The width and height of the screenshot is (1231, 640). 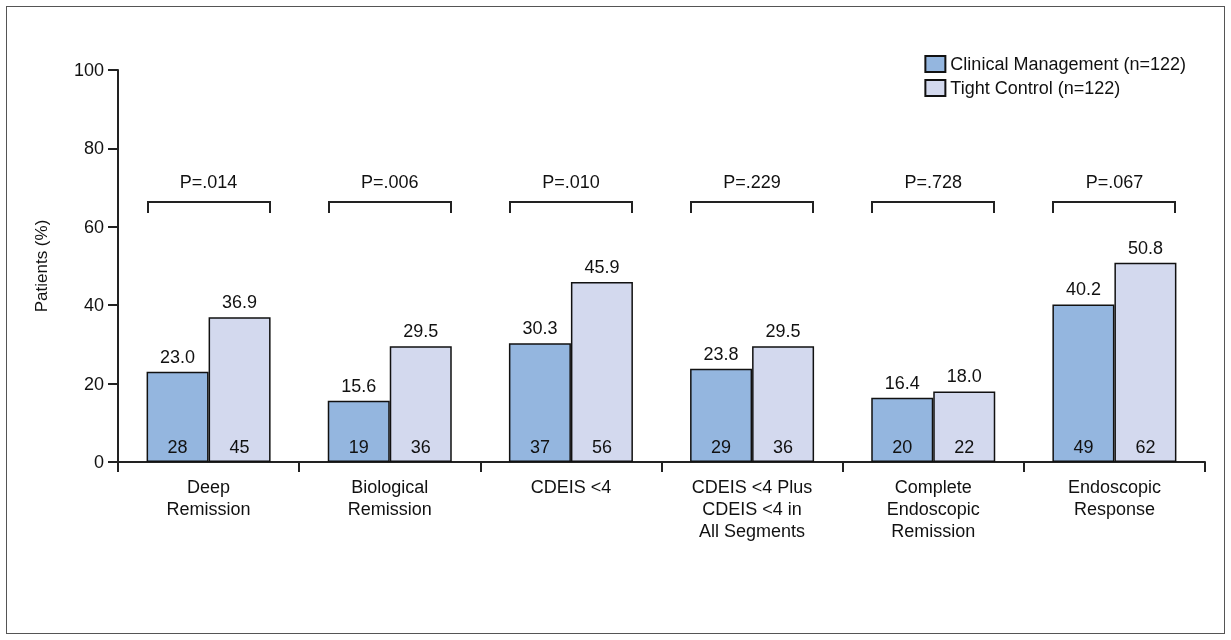 I want to click on annotation: 19, so click(x=358, y=448).